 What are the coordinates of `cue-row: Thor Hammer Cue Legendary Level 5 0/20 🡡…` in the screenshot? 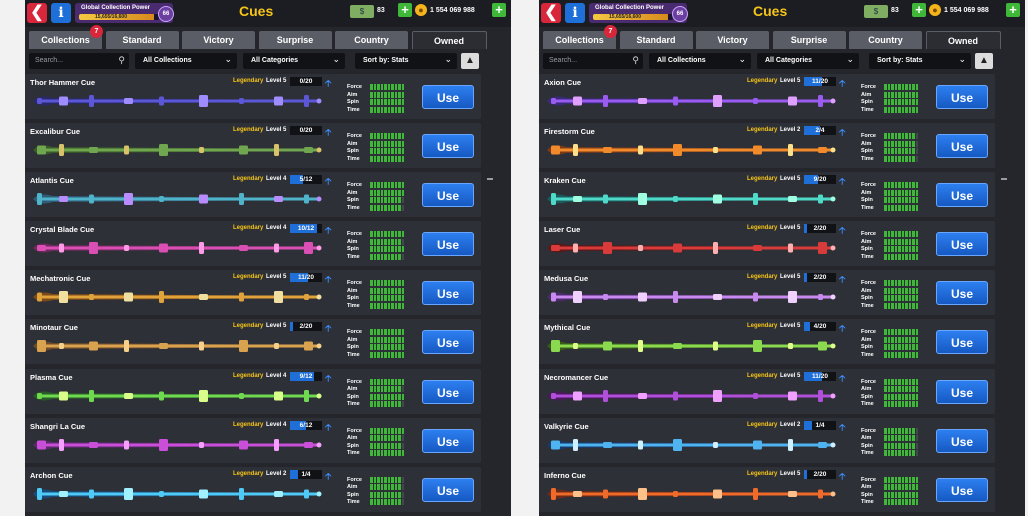 It's located at (253, 96).